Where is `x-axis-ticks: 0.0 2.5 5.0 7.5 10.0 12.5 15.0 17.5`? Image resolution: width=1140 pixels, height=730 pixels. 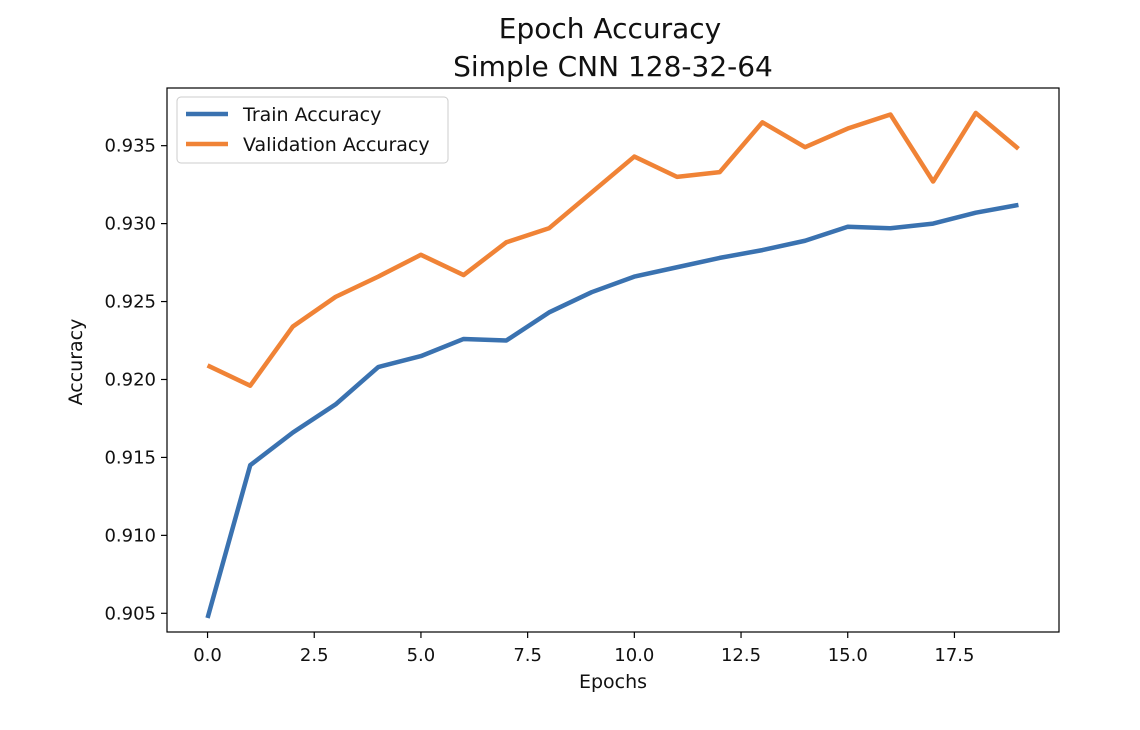 x-axis-ticks: 0.0 2.5 5.0 7.5 10.0 12.5 15.0 17.5 is located at coordinates (583, 649).